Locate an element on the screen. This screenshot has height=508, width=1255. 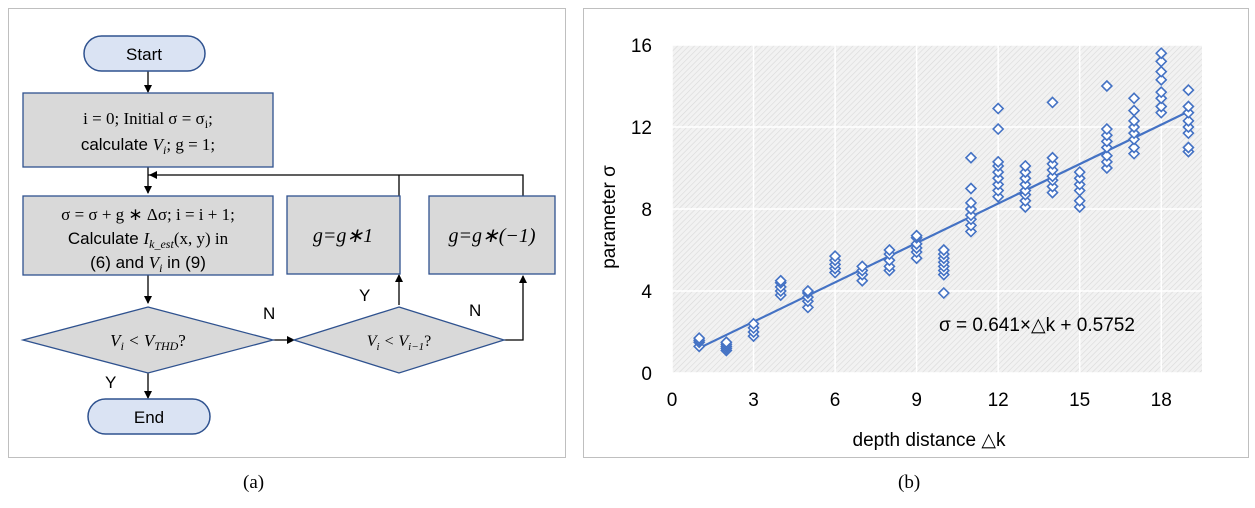
x-tick-label: 15 is located at coordinates (1079, 400).